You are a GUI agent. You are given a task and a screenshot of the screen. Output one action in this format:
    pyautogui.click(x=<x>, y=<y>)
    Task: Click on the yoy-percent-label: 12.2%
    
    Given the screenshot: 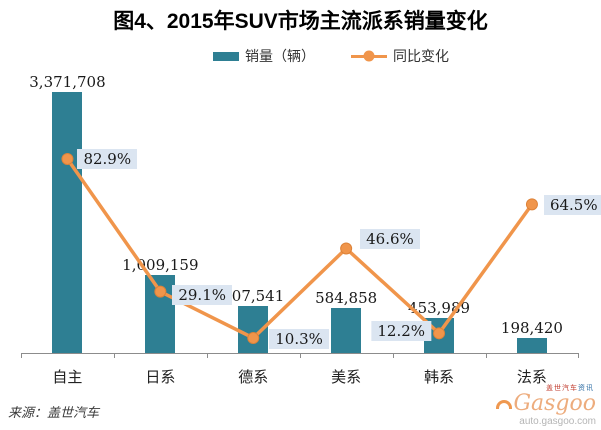 What is the action you would take?
    pyautogui.click(x=401, y=331)
    